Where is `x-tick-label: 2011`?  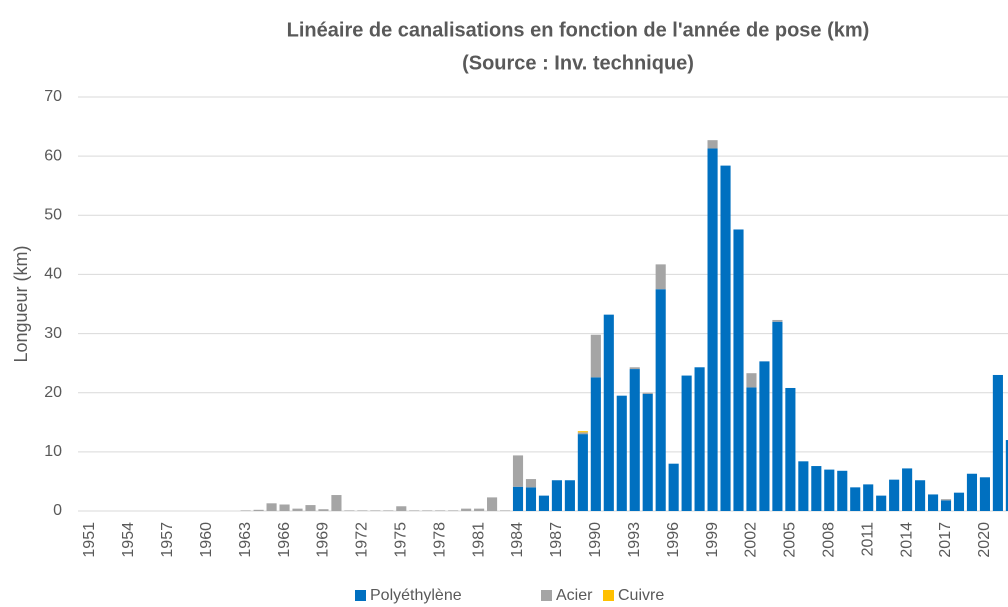
x-tick-label: 2011 is located at coordinates (867, 539).